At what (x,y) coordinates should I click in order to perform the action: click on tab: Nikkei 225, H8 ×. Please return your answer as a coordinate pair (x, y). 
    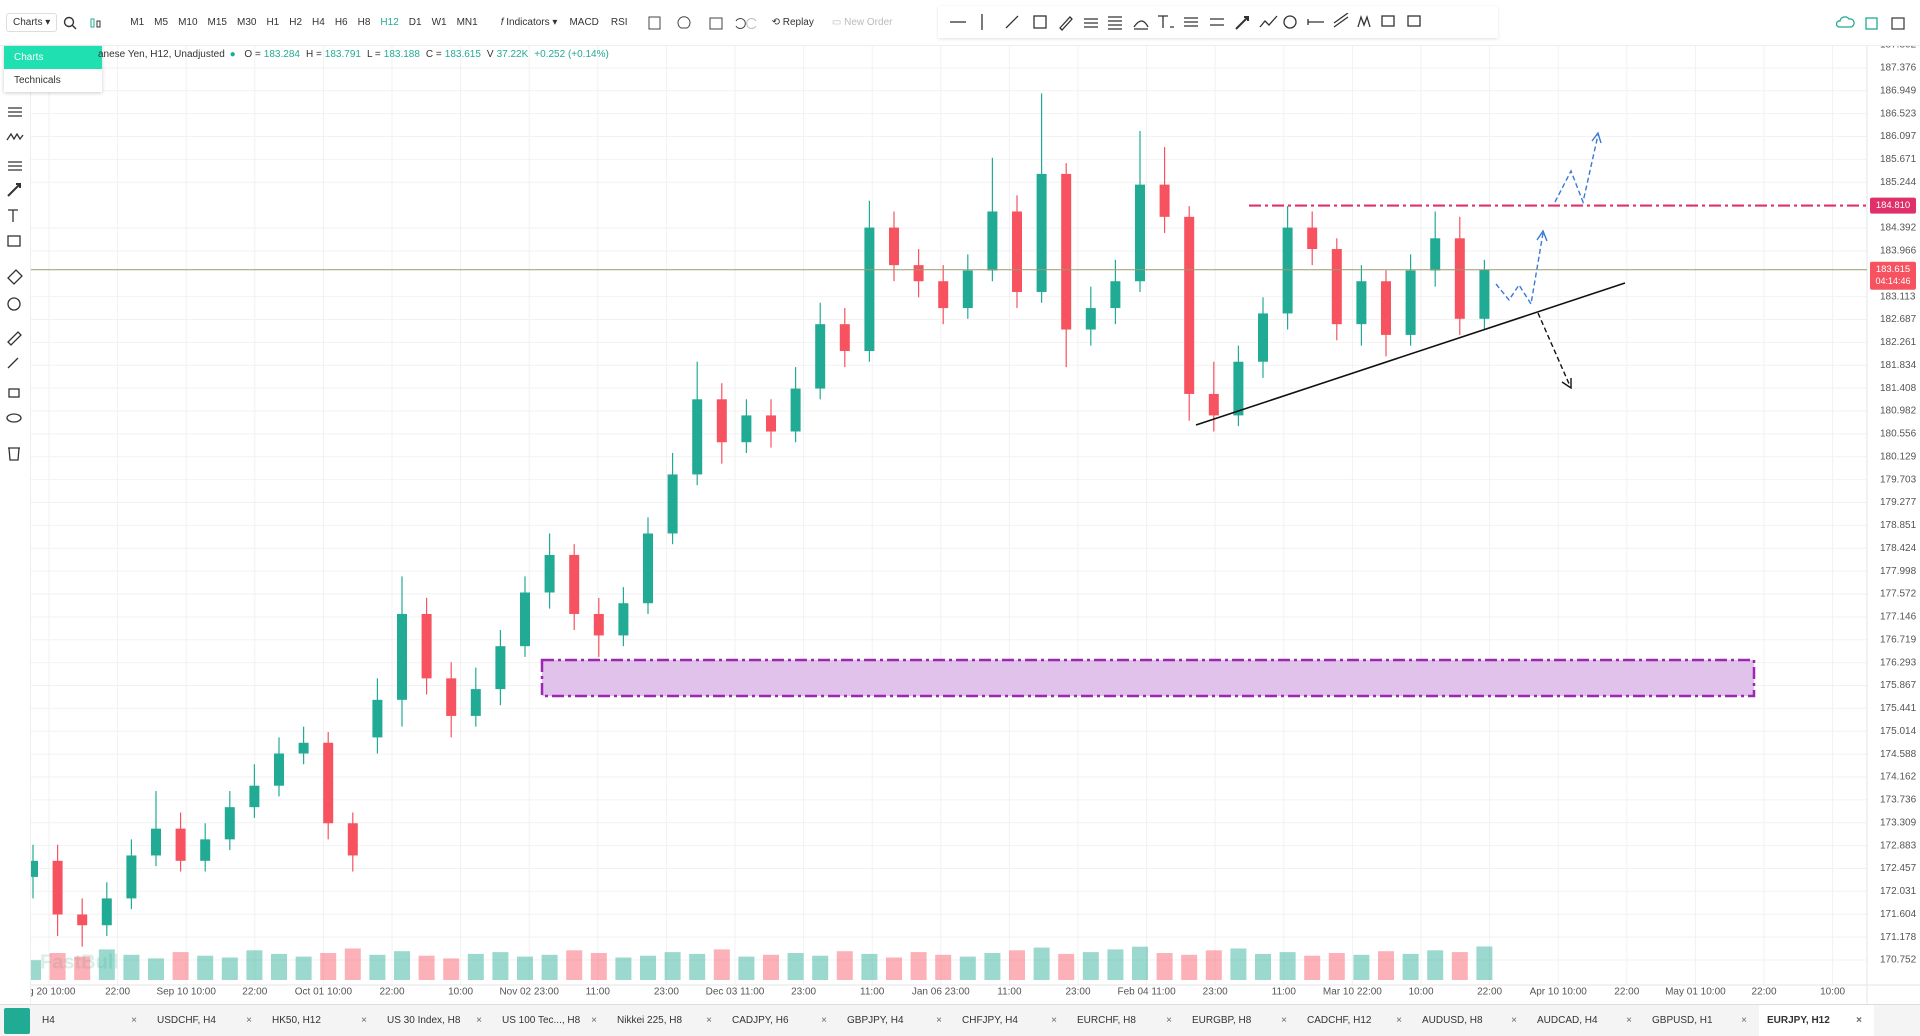
    Looking at the image, I should click on (666, 1020).